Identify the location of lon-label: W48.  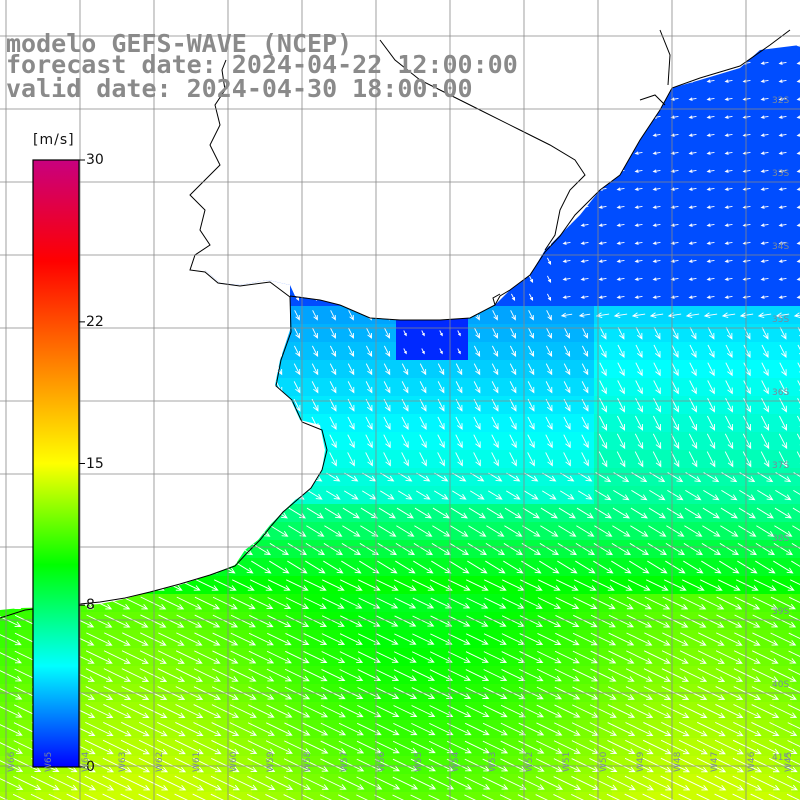
(678, 761).